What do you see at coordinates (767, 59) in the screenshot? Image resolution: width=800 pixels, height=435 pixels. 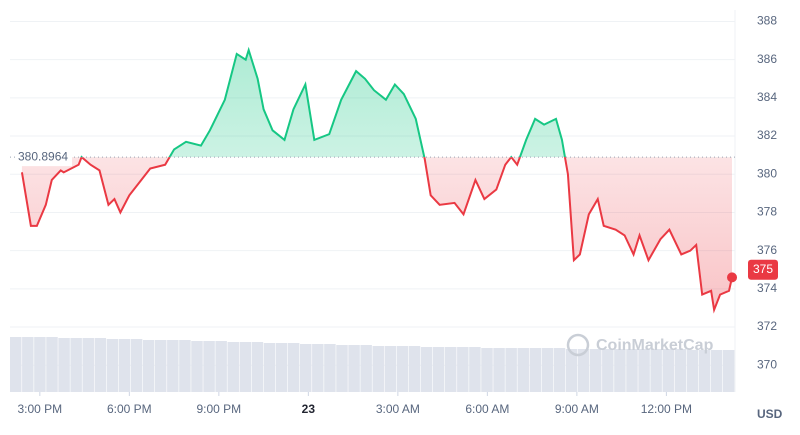 I see `y-tick-label: 386` at bounding box center [767, 59].